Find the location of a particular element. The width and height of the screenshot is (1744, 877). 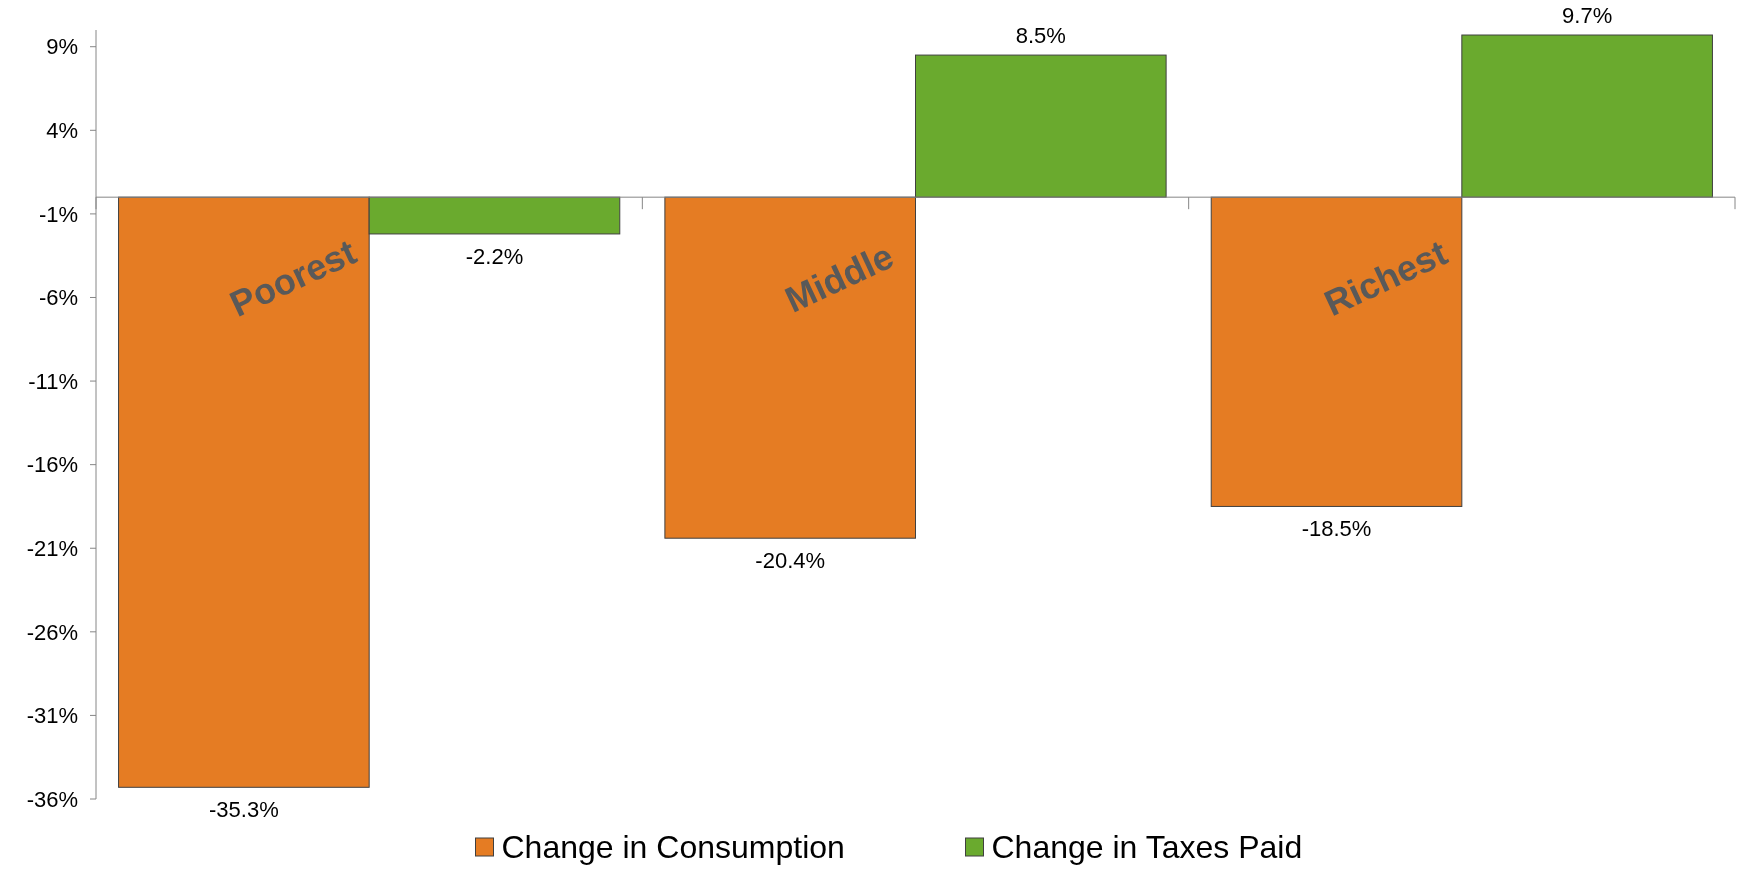

data-label: 9.7% is located at coordinates (1587, 16).